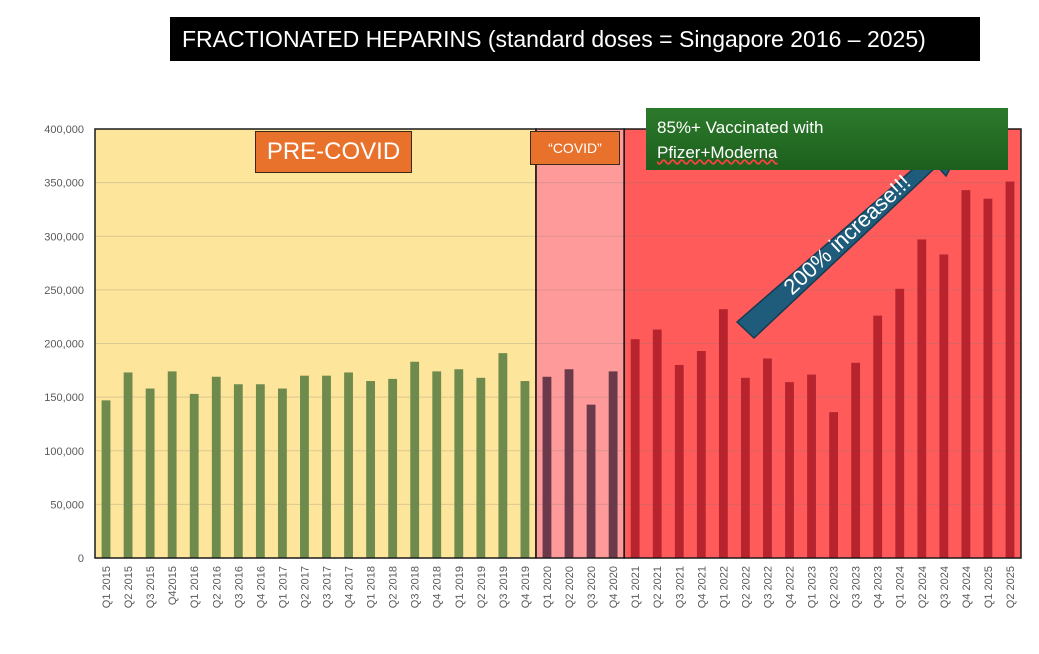 The width and height of the screenshot is (1039, 654). Describe the element at coordinates (746, 587) in the screenshot. I see `x-tick-label: Q2 2022` at that location.